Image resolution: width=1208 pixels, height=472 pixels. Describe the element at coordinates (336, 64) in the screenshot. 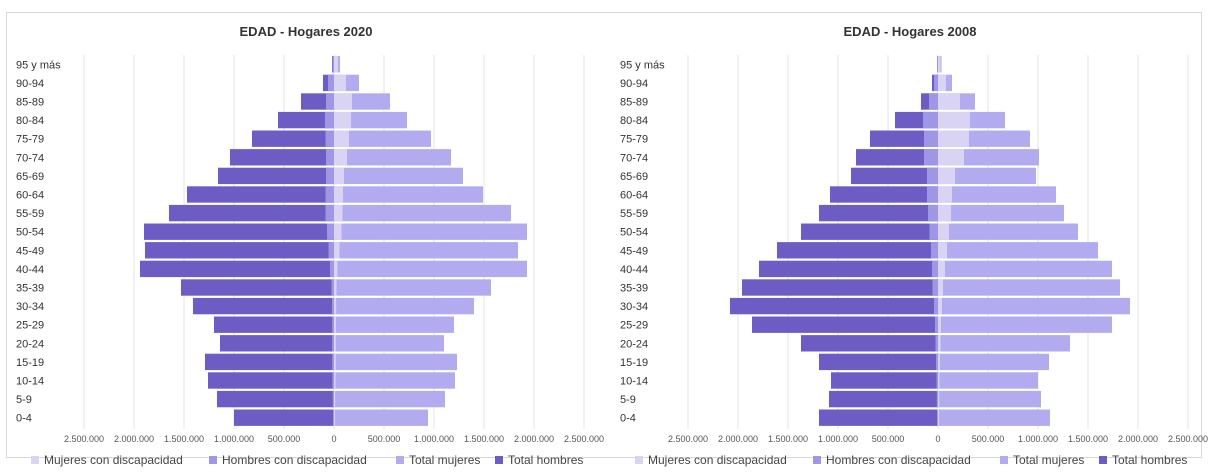

I see `bar-mujeres-con-discapacidad-95-y-m-s` at that location.